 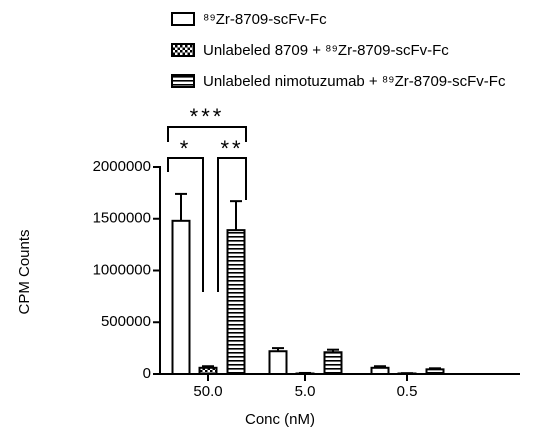 What do you see at coordinates (305, 391) in the screenshot?
I see `x-tick-label: 5.0` at bounding box center [305, 391].